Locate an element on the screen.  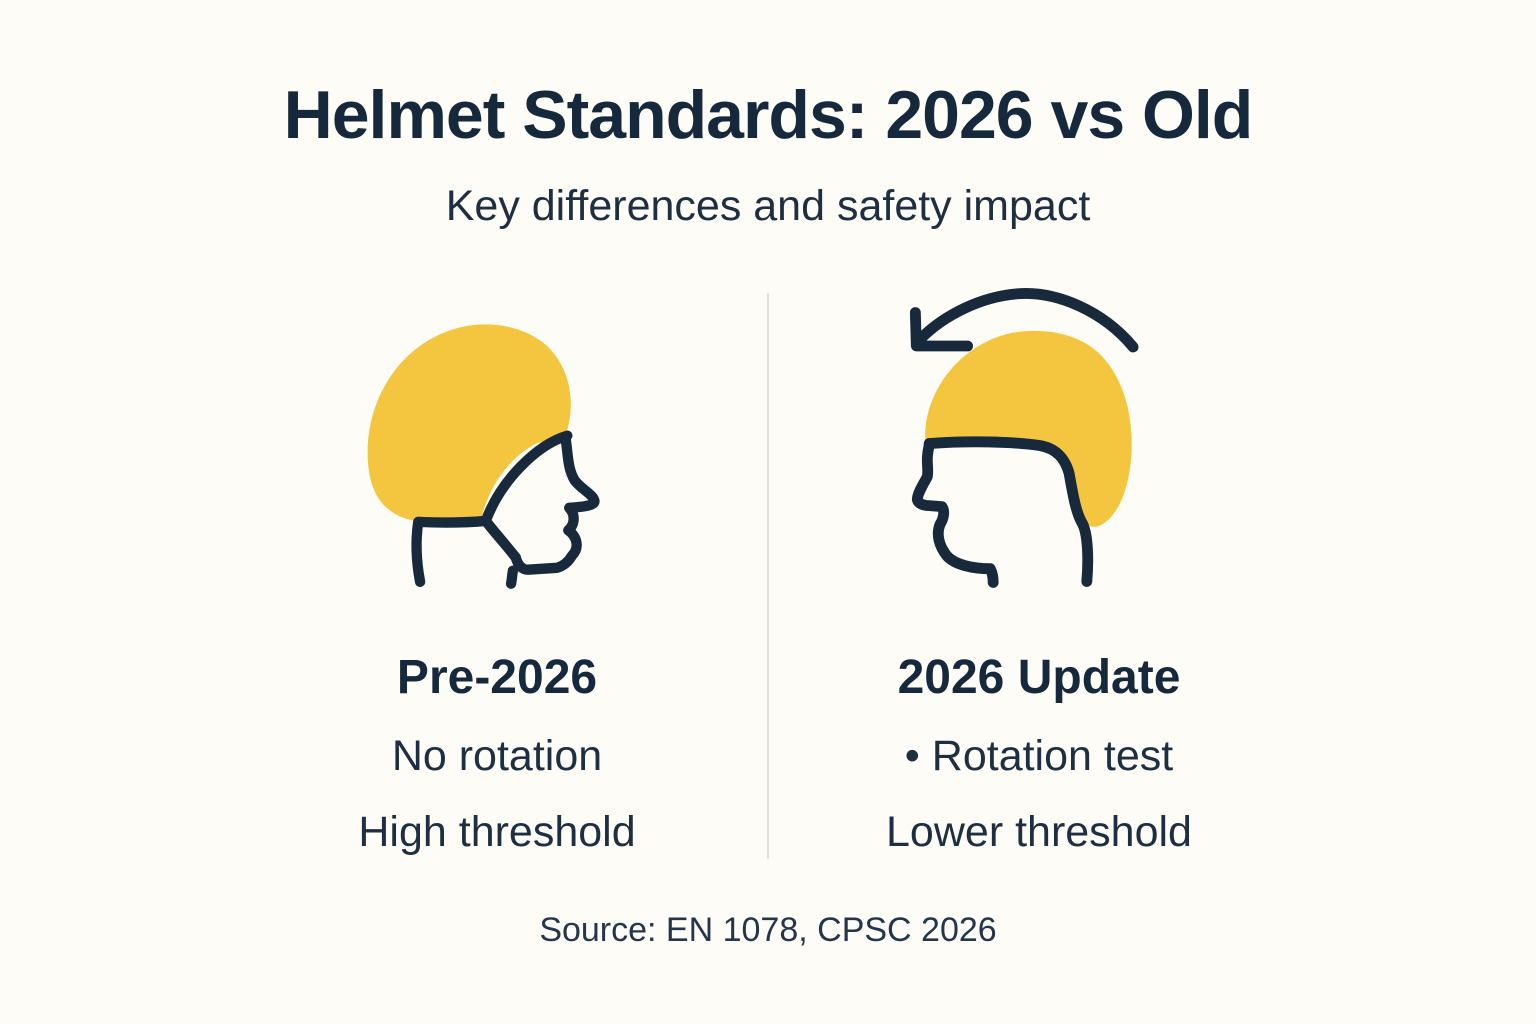
update-2026-heading: 2026 Update is located at coordinates (1039, 677).